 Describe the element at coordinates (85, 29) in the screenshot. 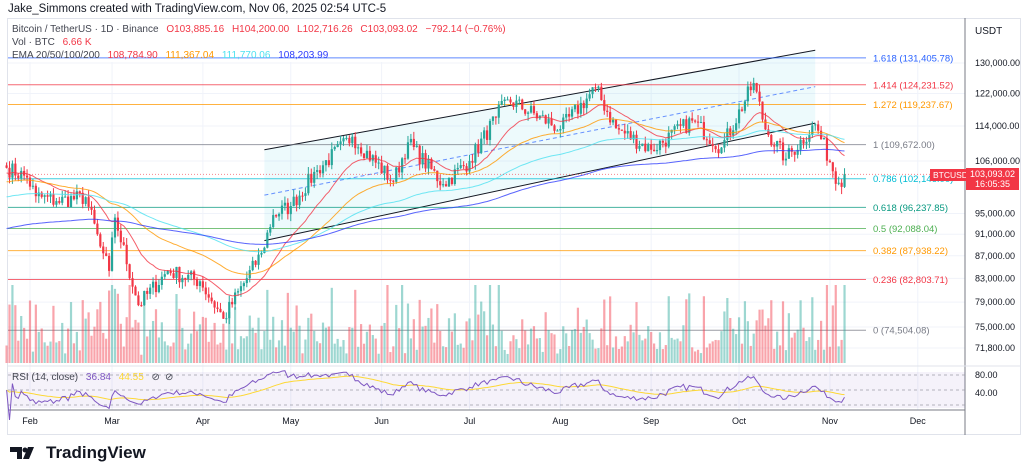

I see `symbol-name: Bitcoin / TetherUS · 1D · Binance` at that location.